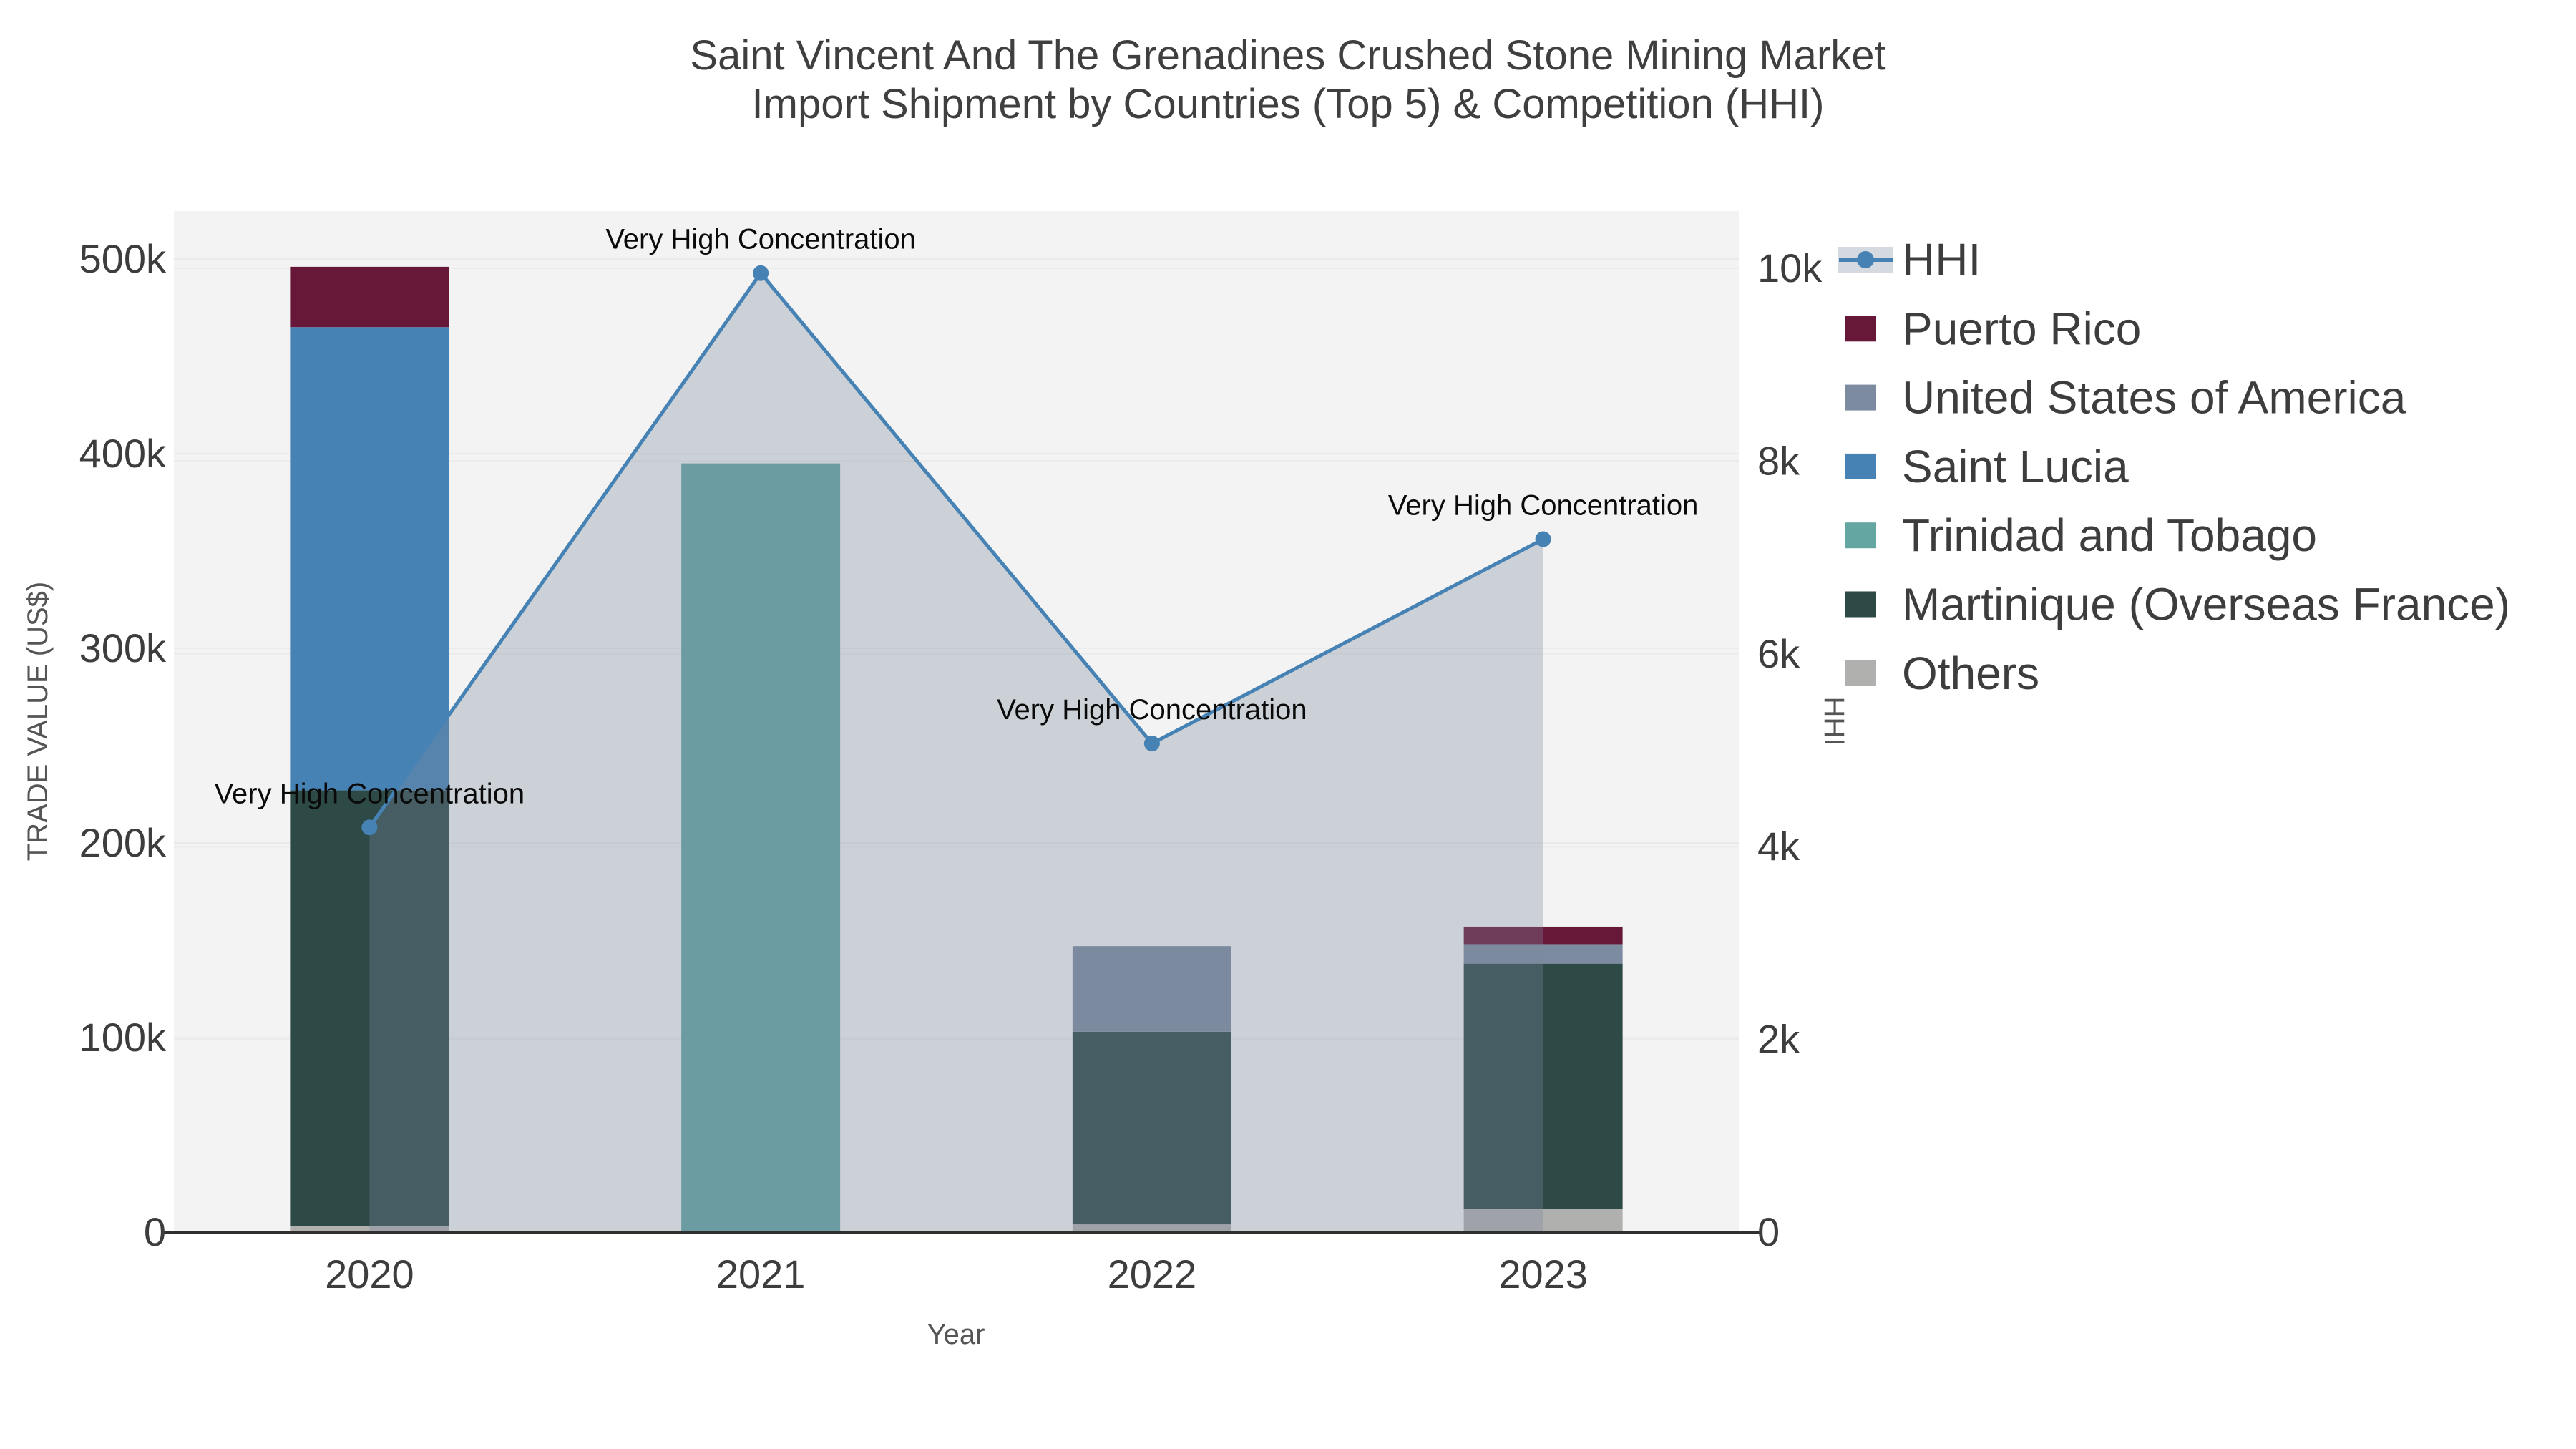 This screenshot has height=1449, width=2576. I want to click on legend-item-trinidad-and-tobago: Trinidad and Tobago, so click(2081, 535).